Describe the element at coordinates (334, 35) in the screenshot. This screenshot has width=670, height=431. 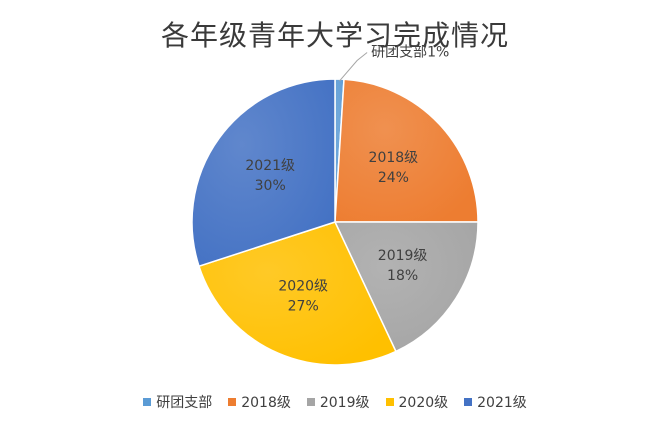
I see `chart-title: 各年级青年大学习完成情况` at that location.